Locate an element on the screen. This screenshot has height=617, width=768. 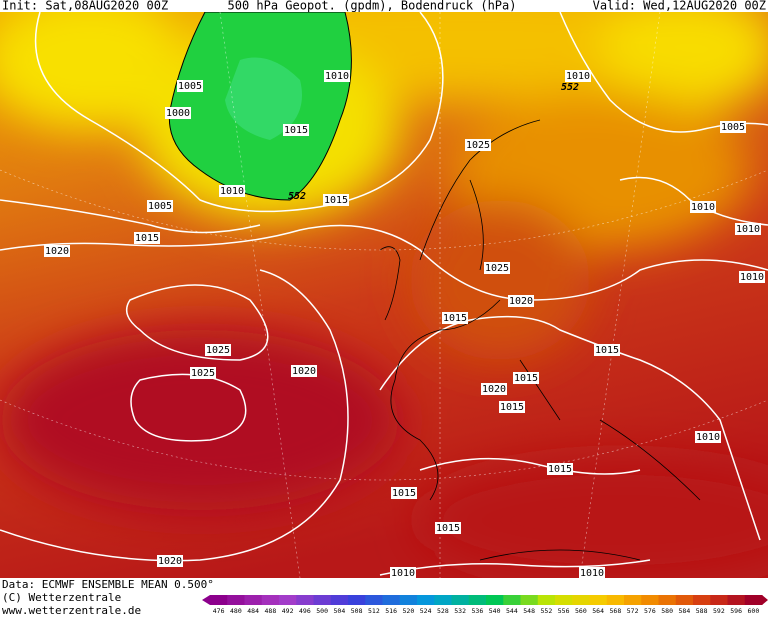
valid-label: Valid: Wed,12AUG2020 00Z is located at coordinates (679, 6).